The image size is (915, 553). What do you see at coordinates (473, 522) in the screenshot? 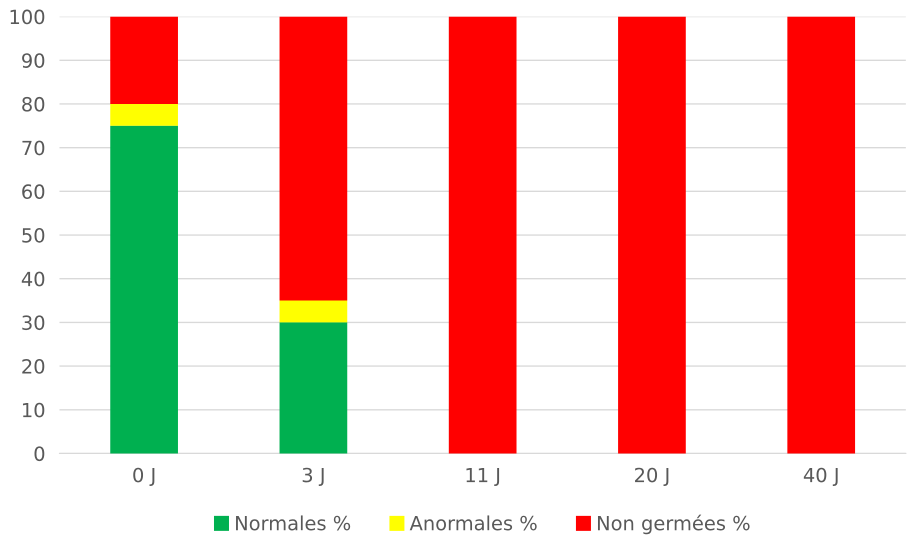
I see `legend-label: Anormales %` at bounding box center [473, 522].